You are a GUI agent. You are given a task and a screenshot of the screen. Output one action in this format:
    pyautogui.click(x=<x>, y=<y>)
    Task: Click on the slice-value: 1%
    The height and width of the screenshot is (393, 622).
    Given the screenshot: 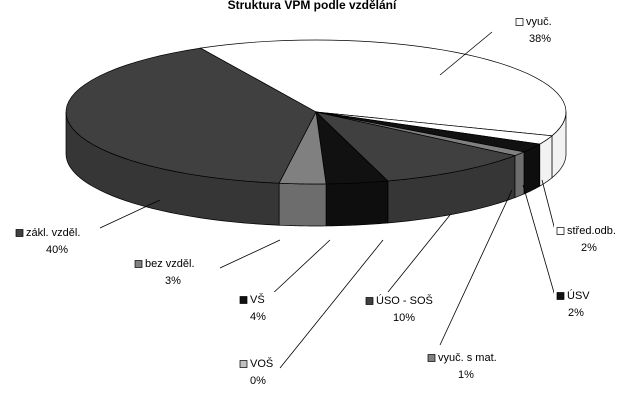 What is the action you would take?
    pyautogui.click(x=466, y=375)
    